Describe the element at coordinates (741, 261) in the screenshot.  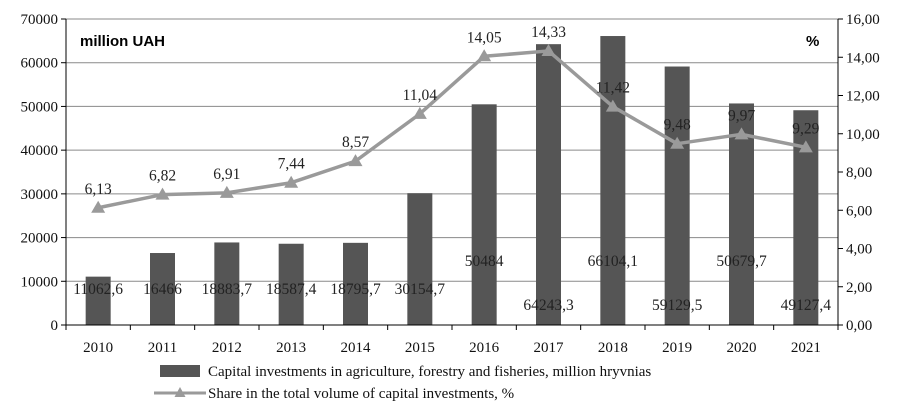
I see `bar-data-label: 50679,7` at that location.